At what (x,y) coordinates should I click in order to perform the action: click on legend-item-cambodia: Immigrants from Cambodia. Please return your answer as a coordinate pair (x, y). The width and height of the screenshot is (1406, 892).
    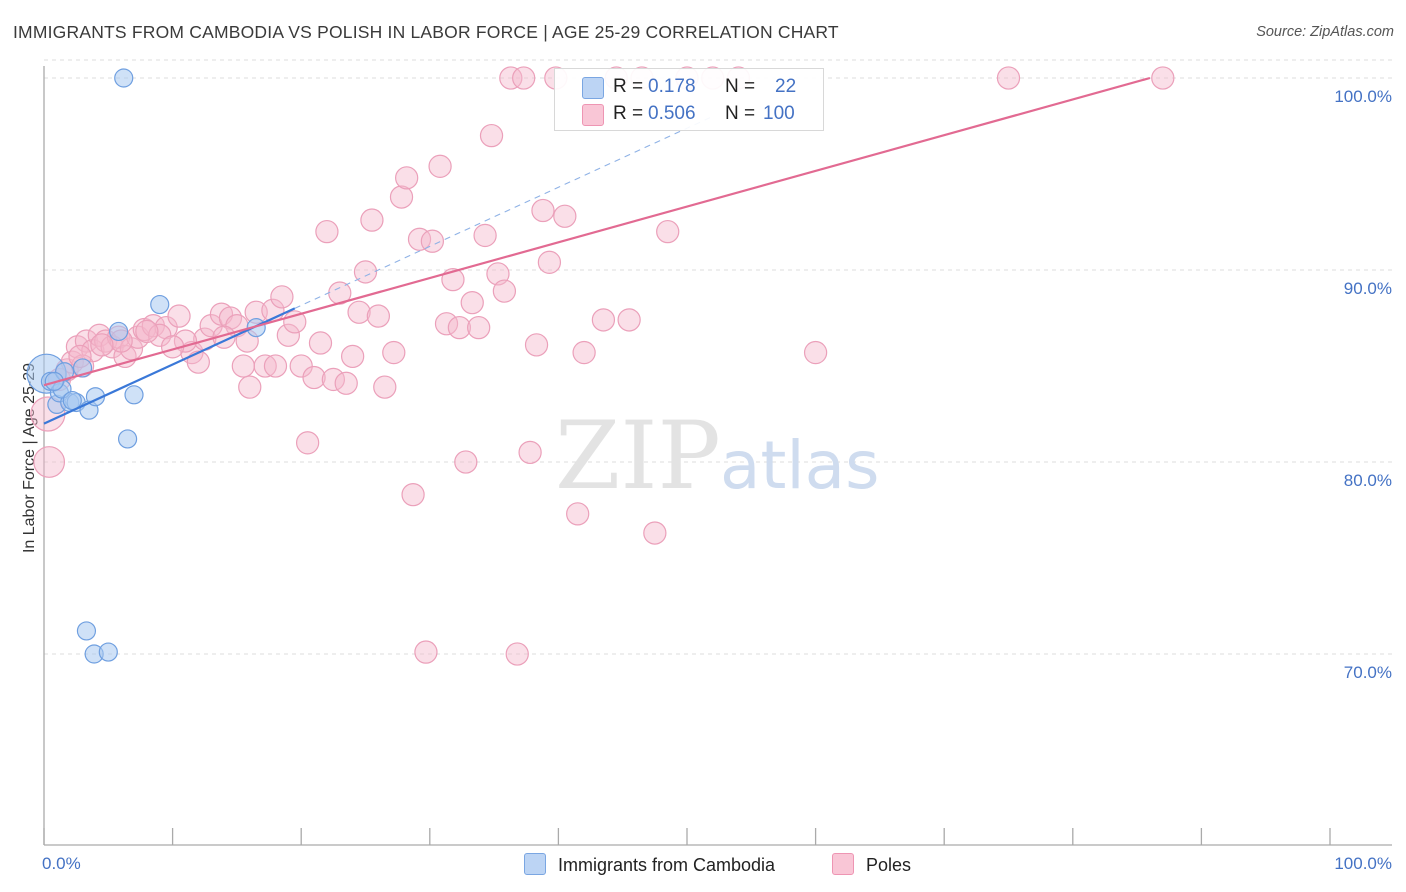
    Looking at the image, I should click on (649, 865).